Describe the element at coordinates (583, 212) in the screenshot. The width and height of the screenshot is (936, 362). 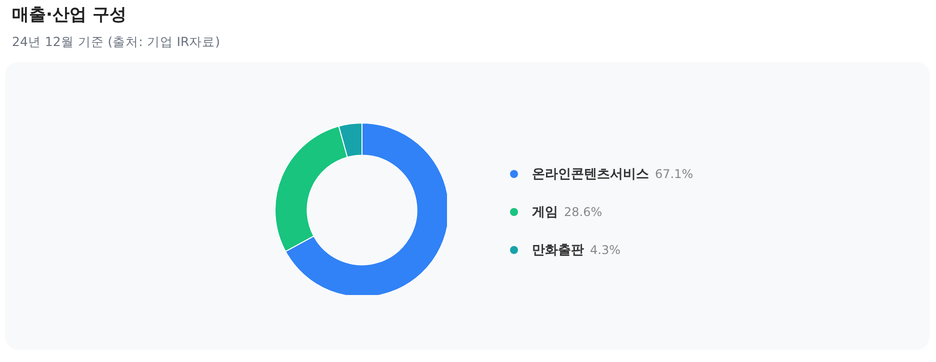
I see `data-label: 28.6%` at that location.